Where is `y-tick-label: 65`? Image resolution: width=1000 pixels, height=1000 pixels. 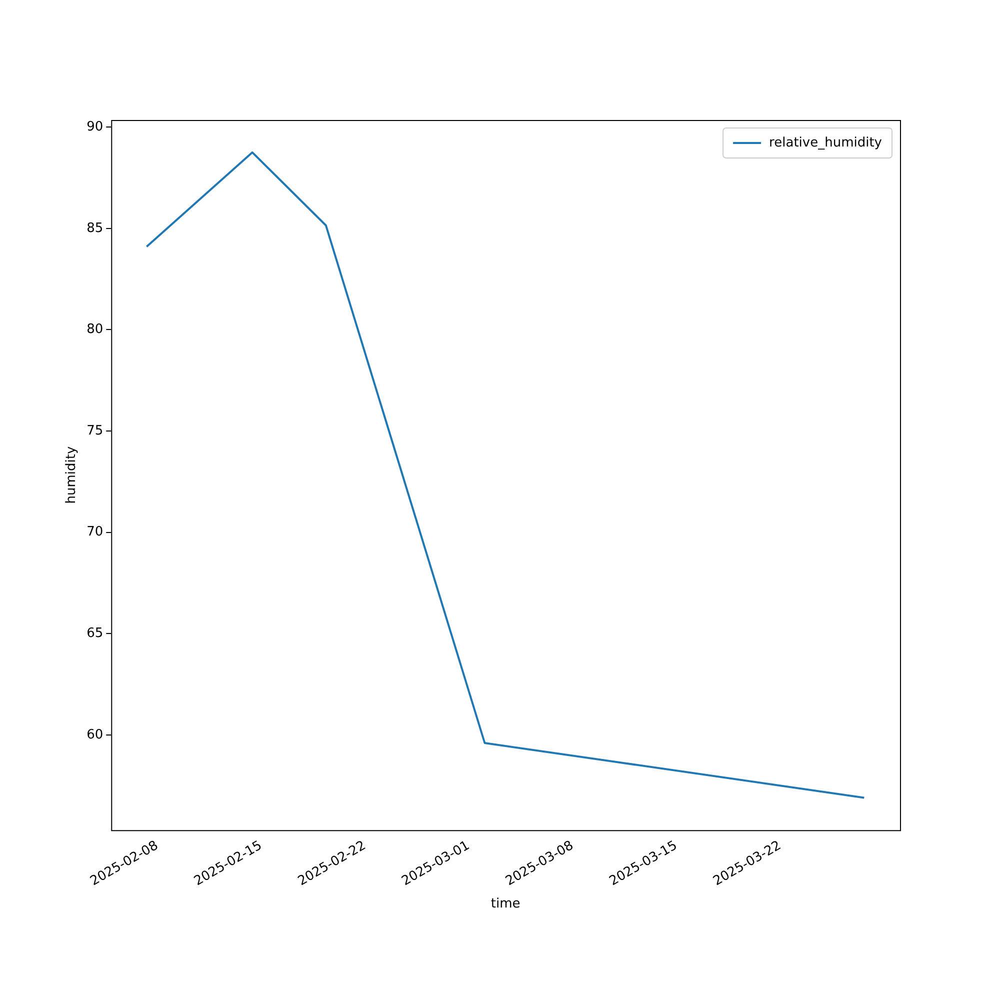 y-tick-label: 65 is located at coordinates (95, 633).